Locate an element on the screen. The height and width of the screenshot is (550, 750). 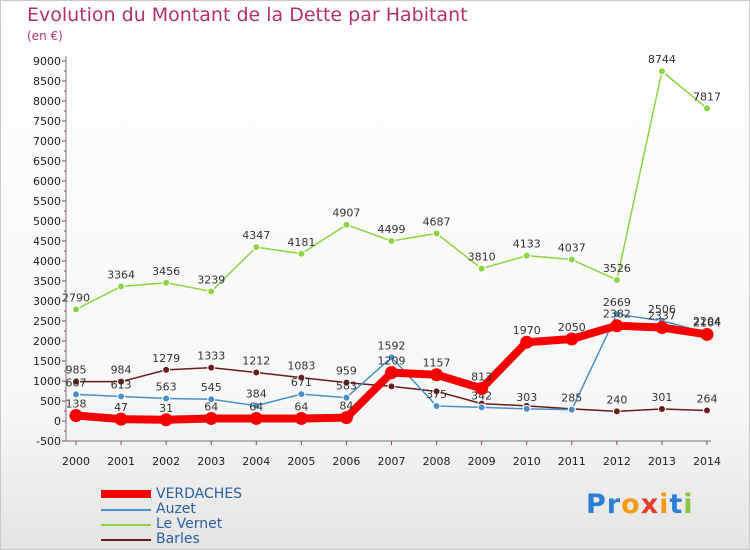
proxiti-logo: Proxiti is located at coordinates (640, 504).